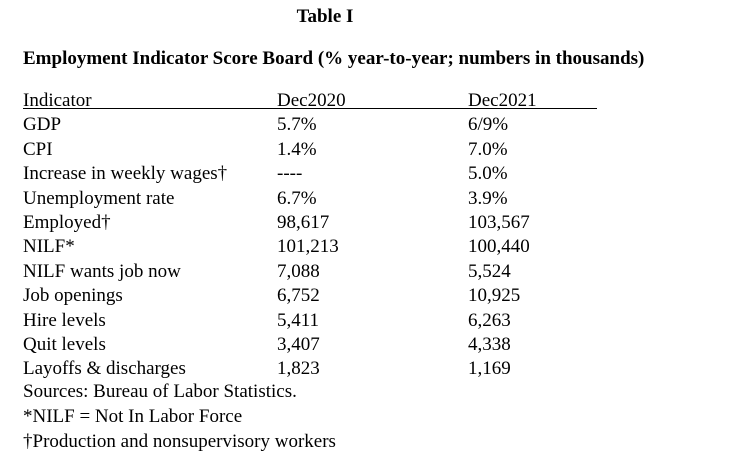  What do you see at coordinates (488, 125) in the screenshot?
I see `dec2021-cell: 6/9%` at bounding box center [488, 125].